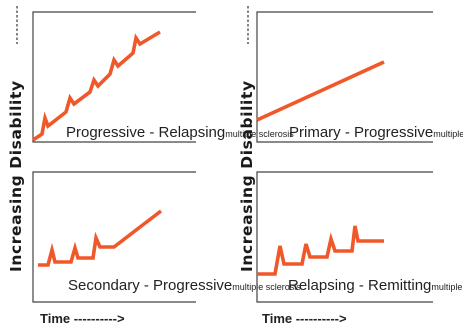 Image resolution: width=463 pixels, height=327 pixels. What do you see at coordinates (376, 132) in the screenshot?
I see `panel-caption: Primary - Progressivemultiple sclerosis` at bounding box center [376, 132].